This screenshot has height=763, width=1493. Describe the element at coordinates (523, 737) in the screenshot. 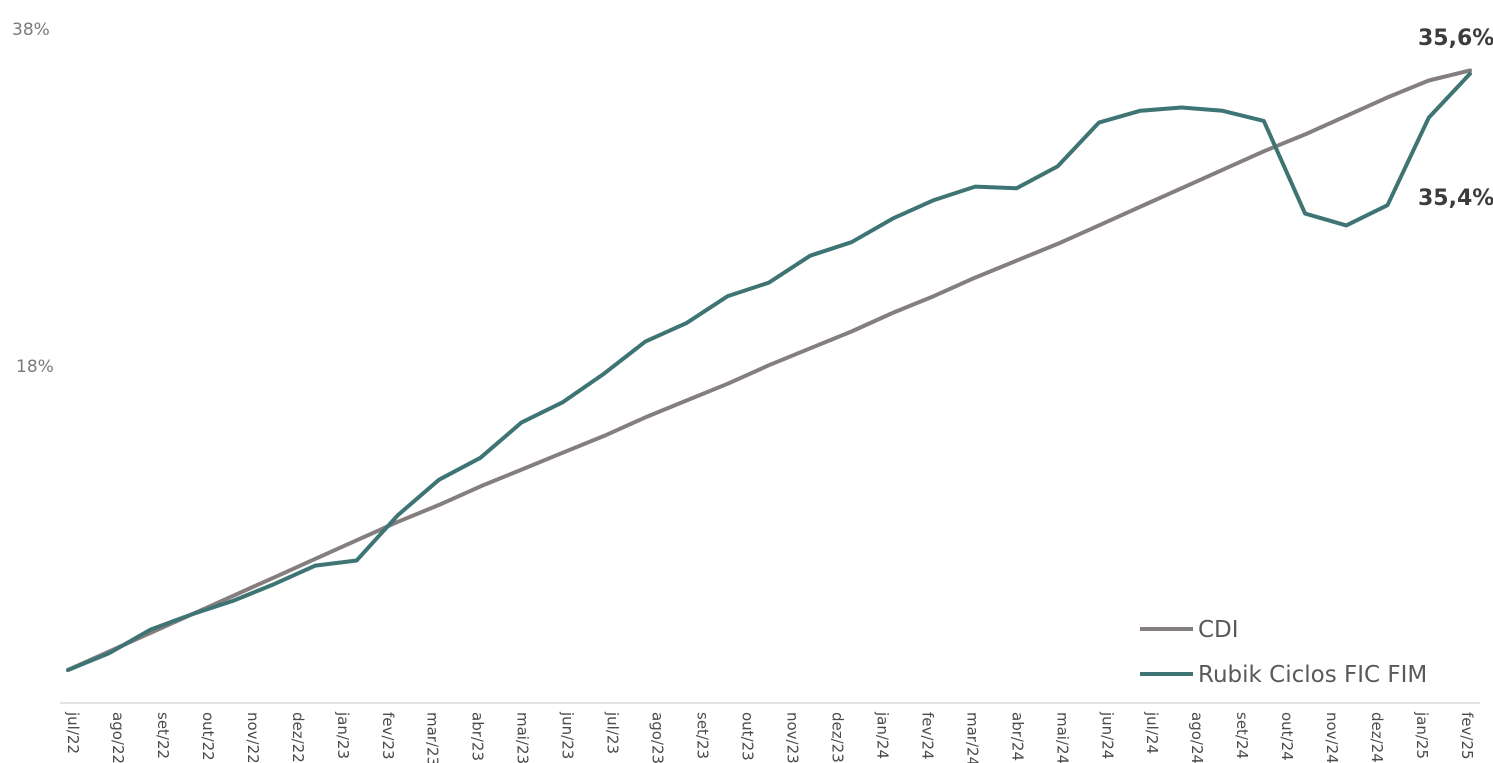

I see `x-tick-label: mai/23` at that location.